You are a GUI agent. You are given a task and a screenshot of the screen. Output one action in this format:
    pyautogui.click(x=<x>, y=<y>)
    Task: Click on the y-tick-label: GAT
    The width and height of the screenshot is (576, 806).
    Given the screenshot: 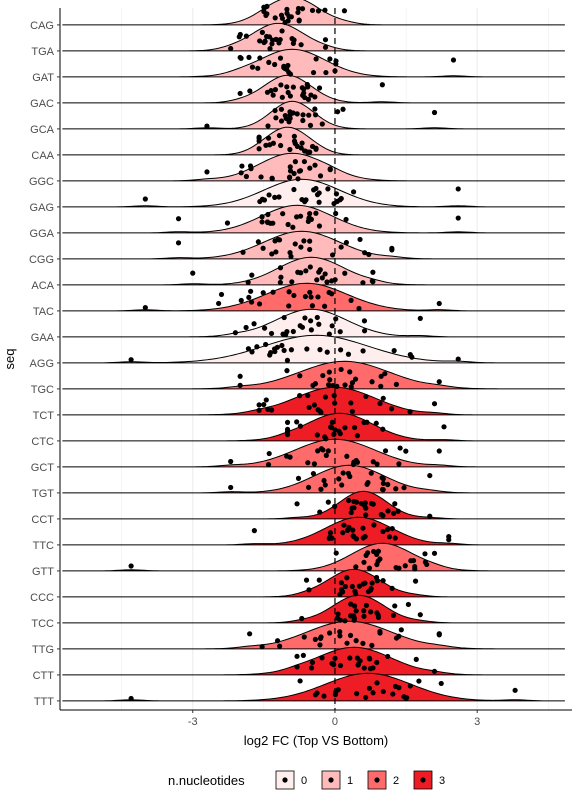 What is the action you would take?
    pyautogui.click(x=43, y=78)
    